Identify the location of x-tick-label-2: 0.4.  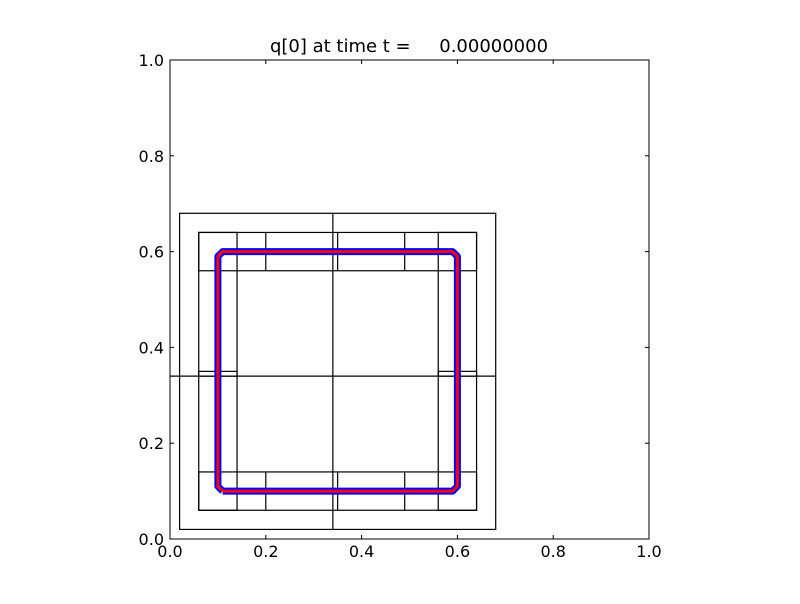
(361, 551).